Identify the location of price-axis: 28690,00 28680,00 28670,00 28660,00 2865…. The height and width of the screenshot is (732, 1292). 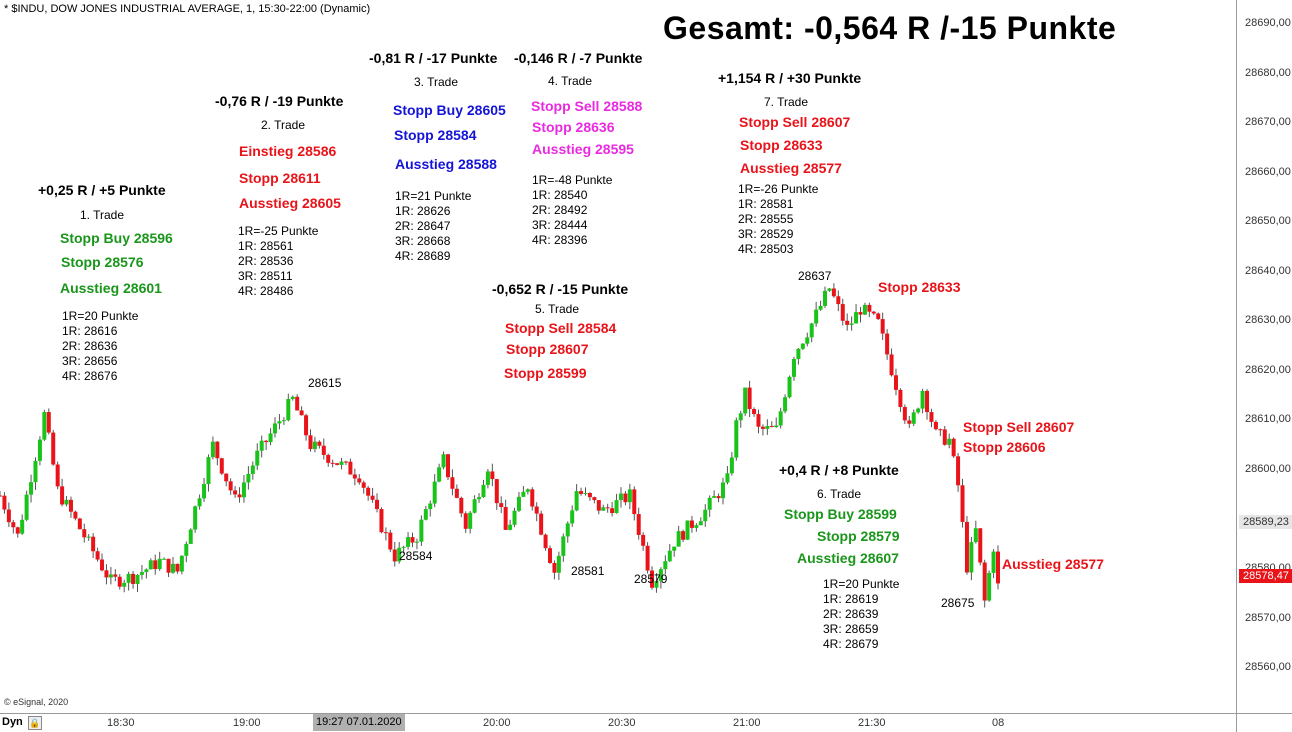
(1264, 356).